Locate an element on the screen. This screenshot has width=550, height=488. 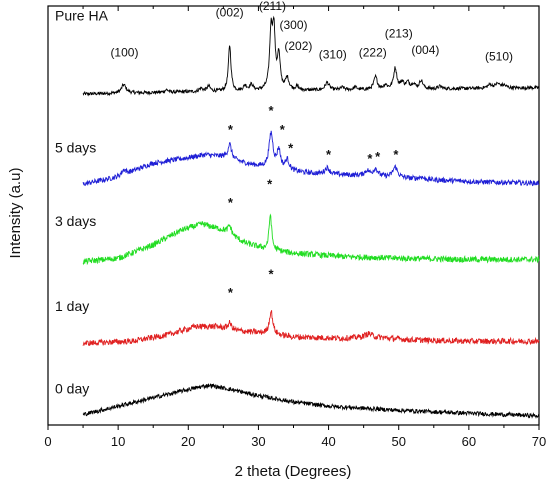
peak-index-label: (002) is located at coordinates (230, 12).